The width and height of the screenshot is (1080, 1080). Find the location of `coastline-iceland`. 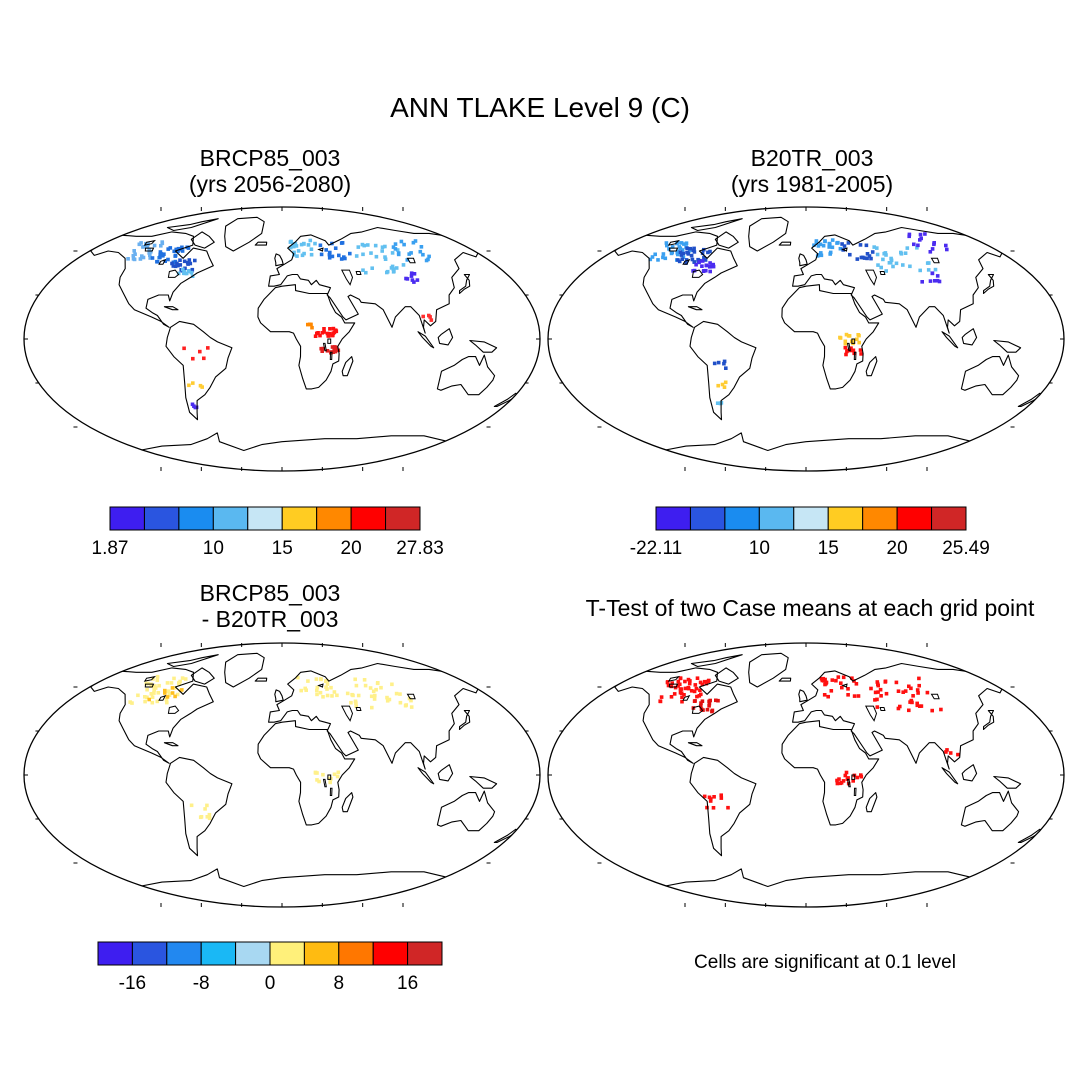

coastline-iceland is located at coordinates (785, 679).